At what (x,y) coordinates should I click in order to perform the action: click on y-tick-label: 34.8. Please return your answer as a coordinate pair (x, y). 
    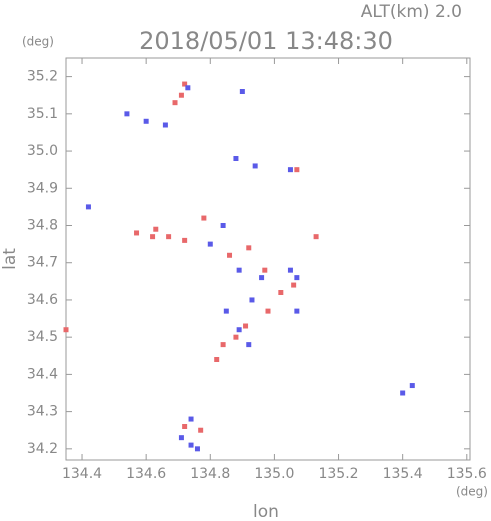
    Looking at the image, I should click on (42, 226).